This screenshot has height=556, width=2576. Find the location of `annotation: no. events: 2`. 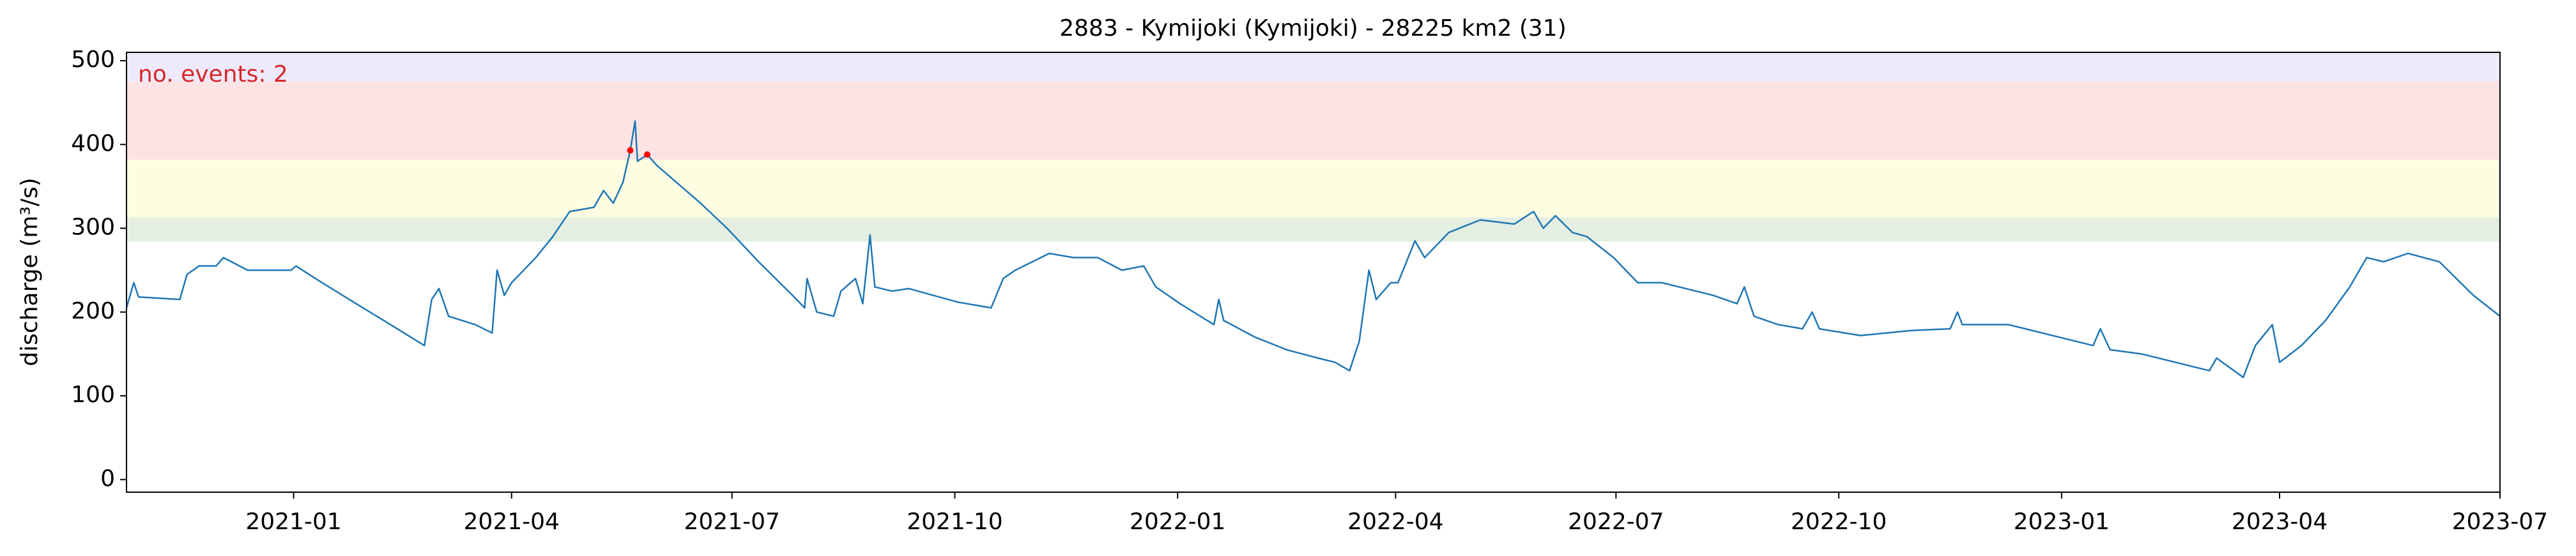

annotation: no. events: 2 is located at coordinates (213, 74).